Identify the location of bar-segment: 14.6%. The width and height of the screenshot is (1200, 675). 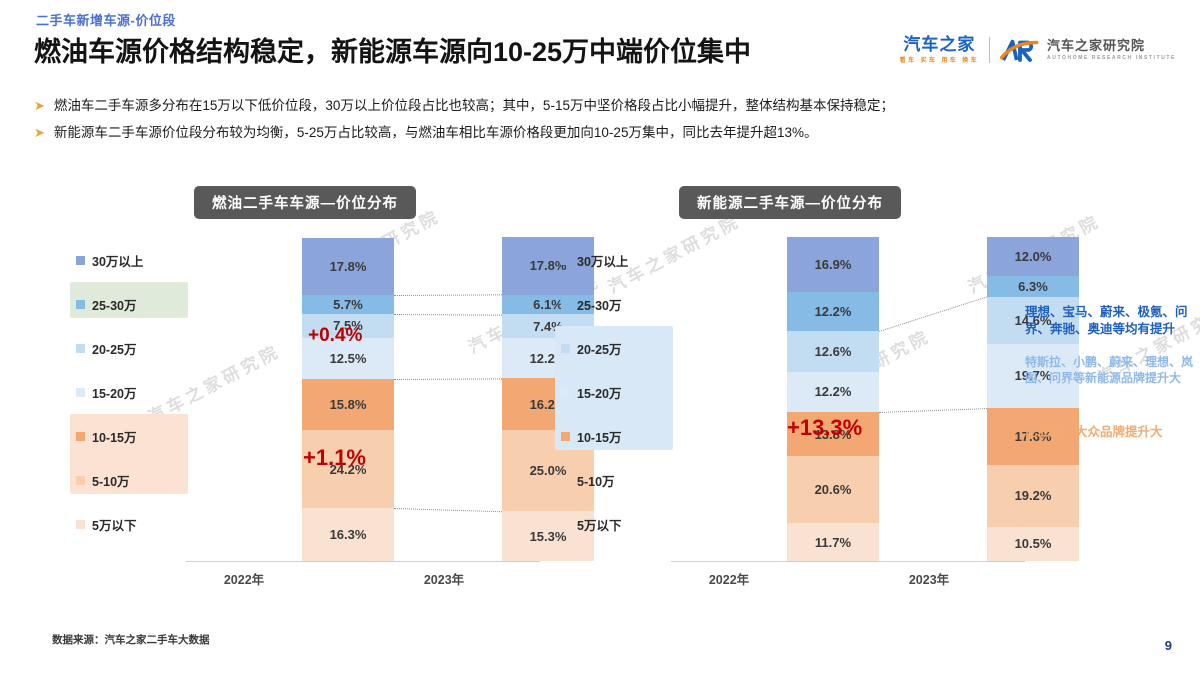
(1033, 320).